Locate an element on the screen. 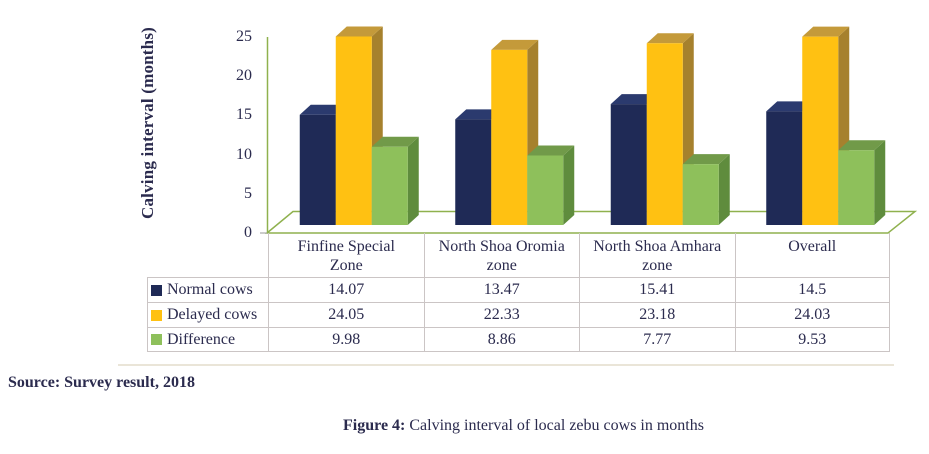  y-tick-label-25: 25 is located at coordinates (244, 36).